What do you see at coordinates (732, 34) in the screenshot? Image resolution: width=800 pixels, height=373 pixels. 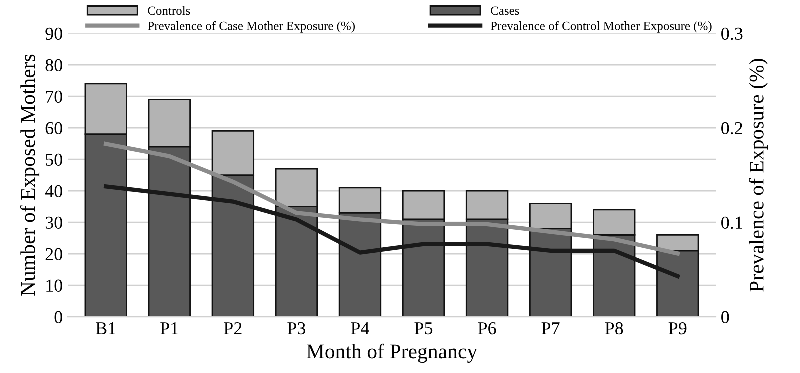 I see `y2-tick-label: 0.3` at bounding box center [732, 34].